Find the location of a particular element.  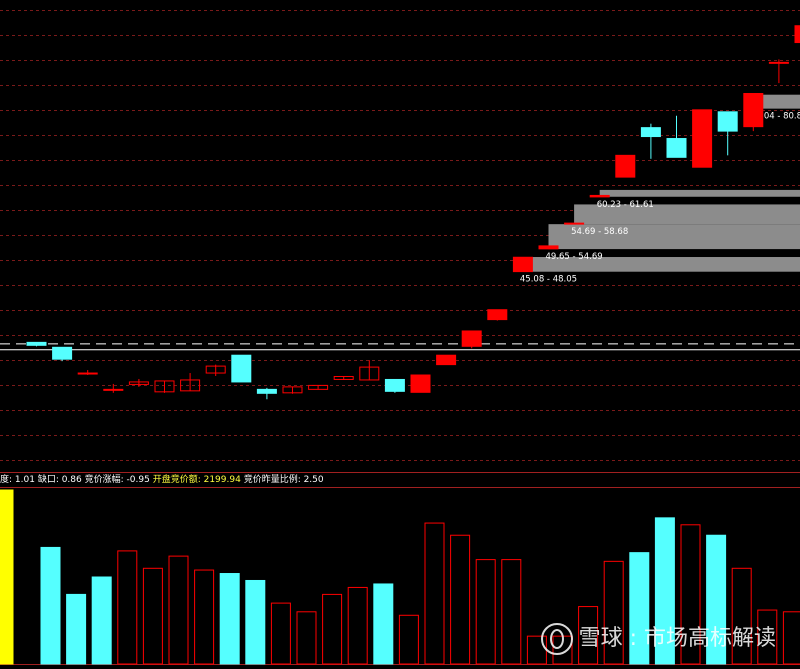

watermark: 雪球 : 市场高标解读 is located at coordinates (658, 637).